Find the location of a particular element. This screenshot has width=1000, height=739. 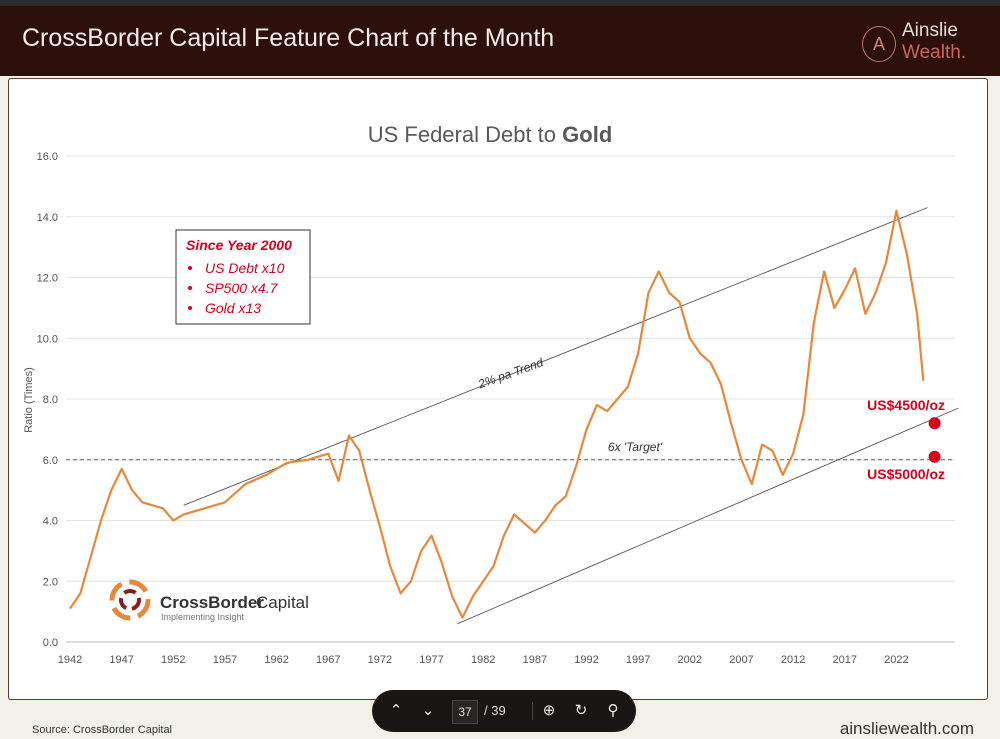

window-top-border is located at coordinates (500, 3).